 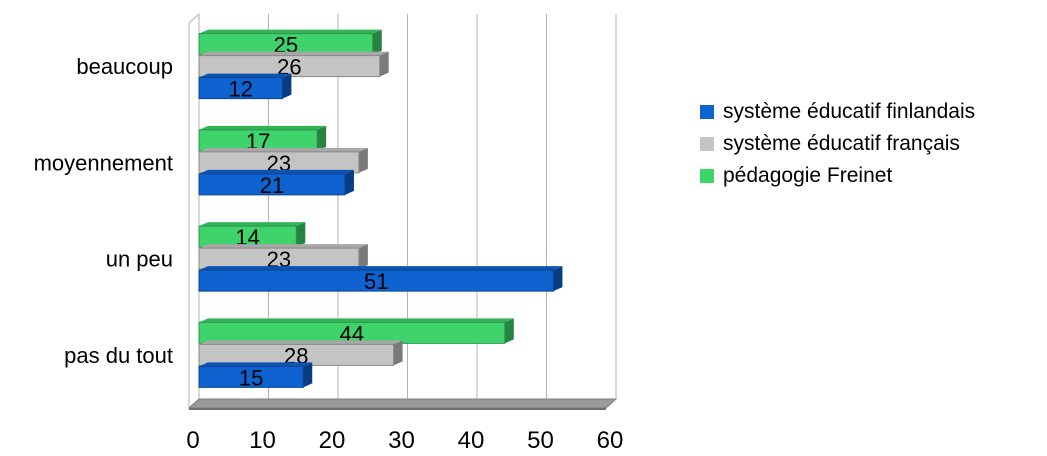 What do you see at coordinates (402, 403) in the screenshot?
I see `floor-top` at bounding box center [402, 403].